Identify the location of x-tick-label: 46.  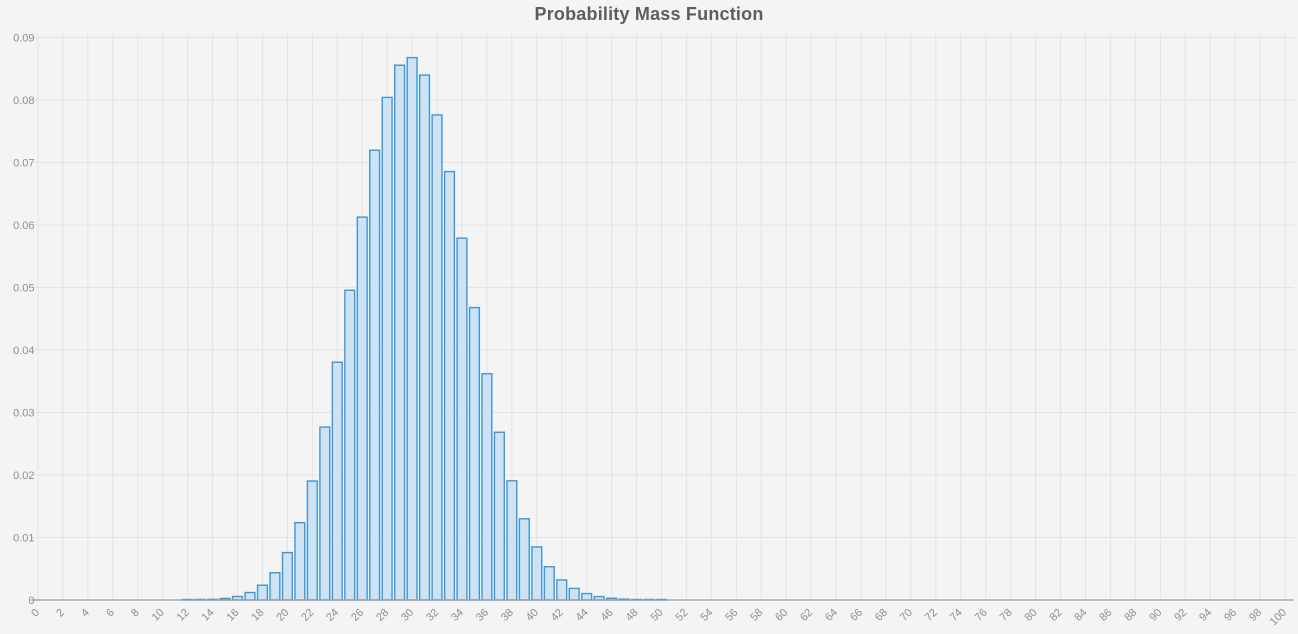
(607, 615).